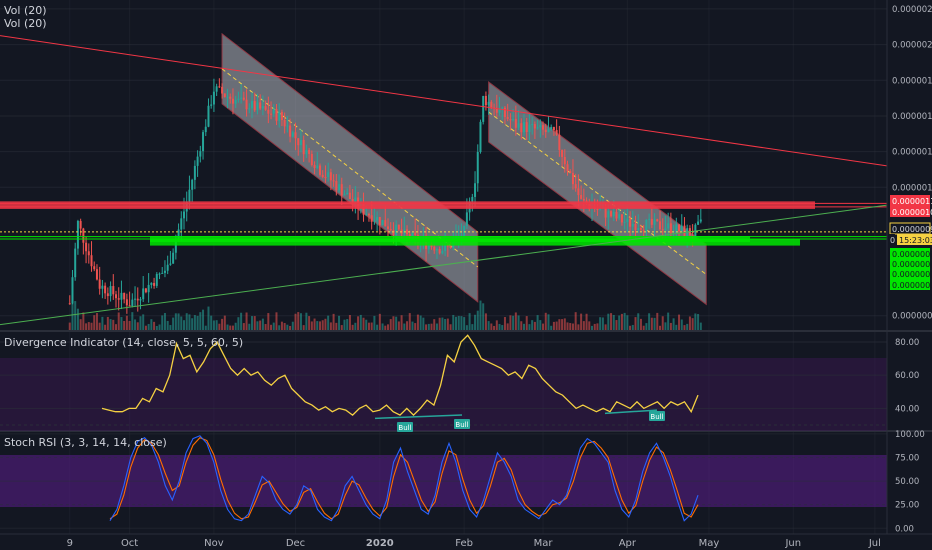 This screenshot has width=932, height=550. What do you see at coordinates (385, 314) in the screenshot?
I see `volume-bars` at bounding box center [385, 314].